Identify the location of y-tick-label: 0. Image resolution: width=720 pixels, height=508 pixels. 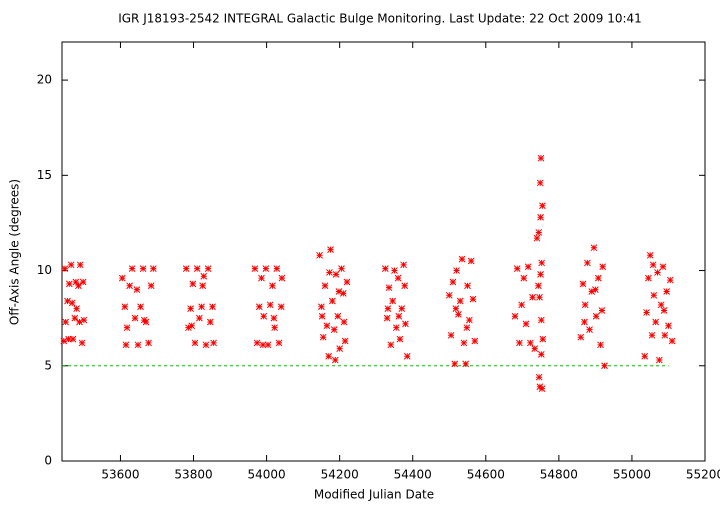
(48, 461).